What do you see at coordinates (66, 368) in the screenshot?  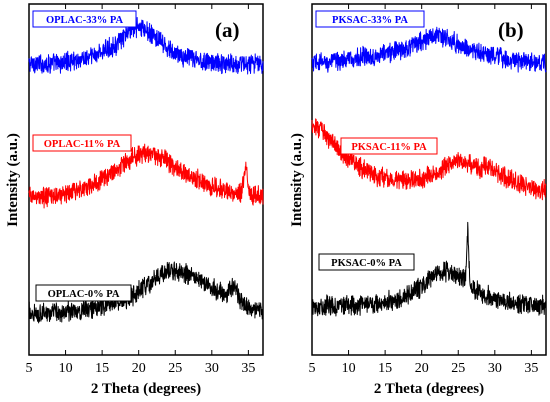 I see `panel-a-x-tick-label-10: 10` at bounding box center [66, 368].